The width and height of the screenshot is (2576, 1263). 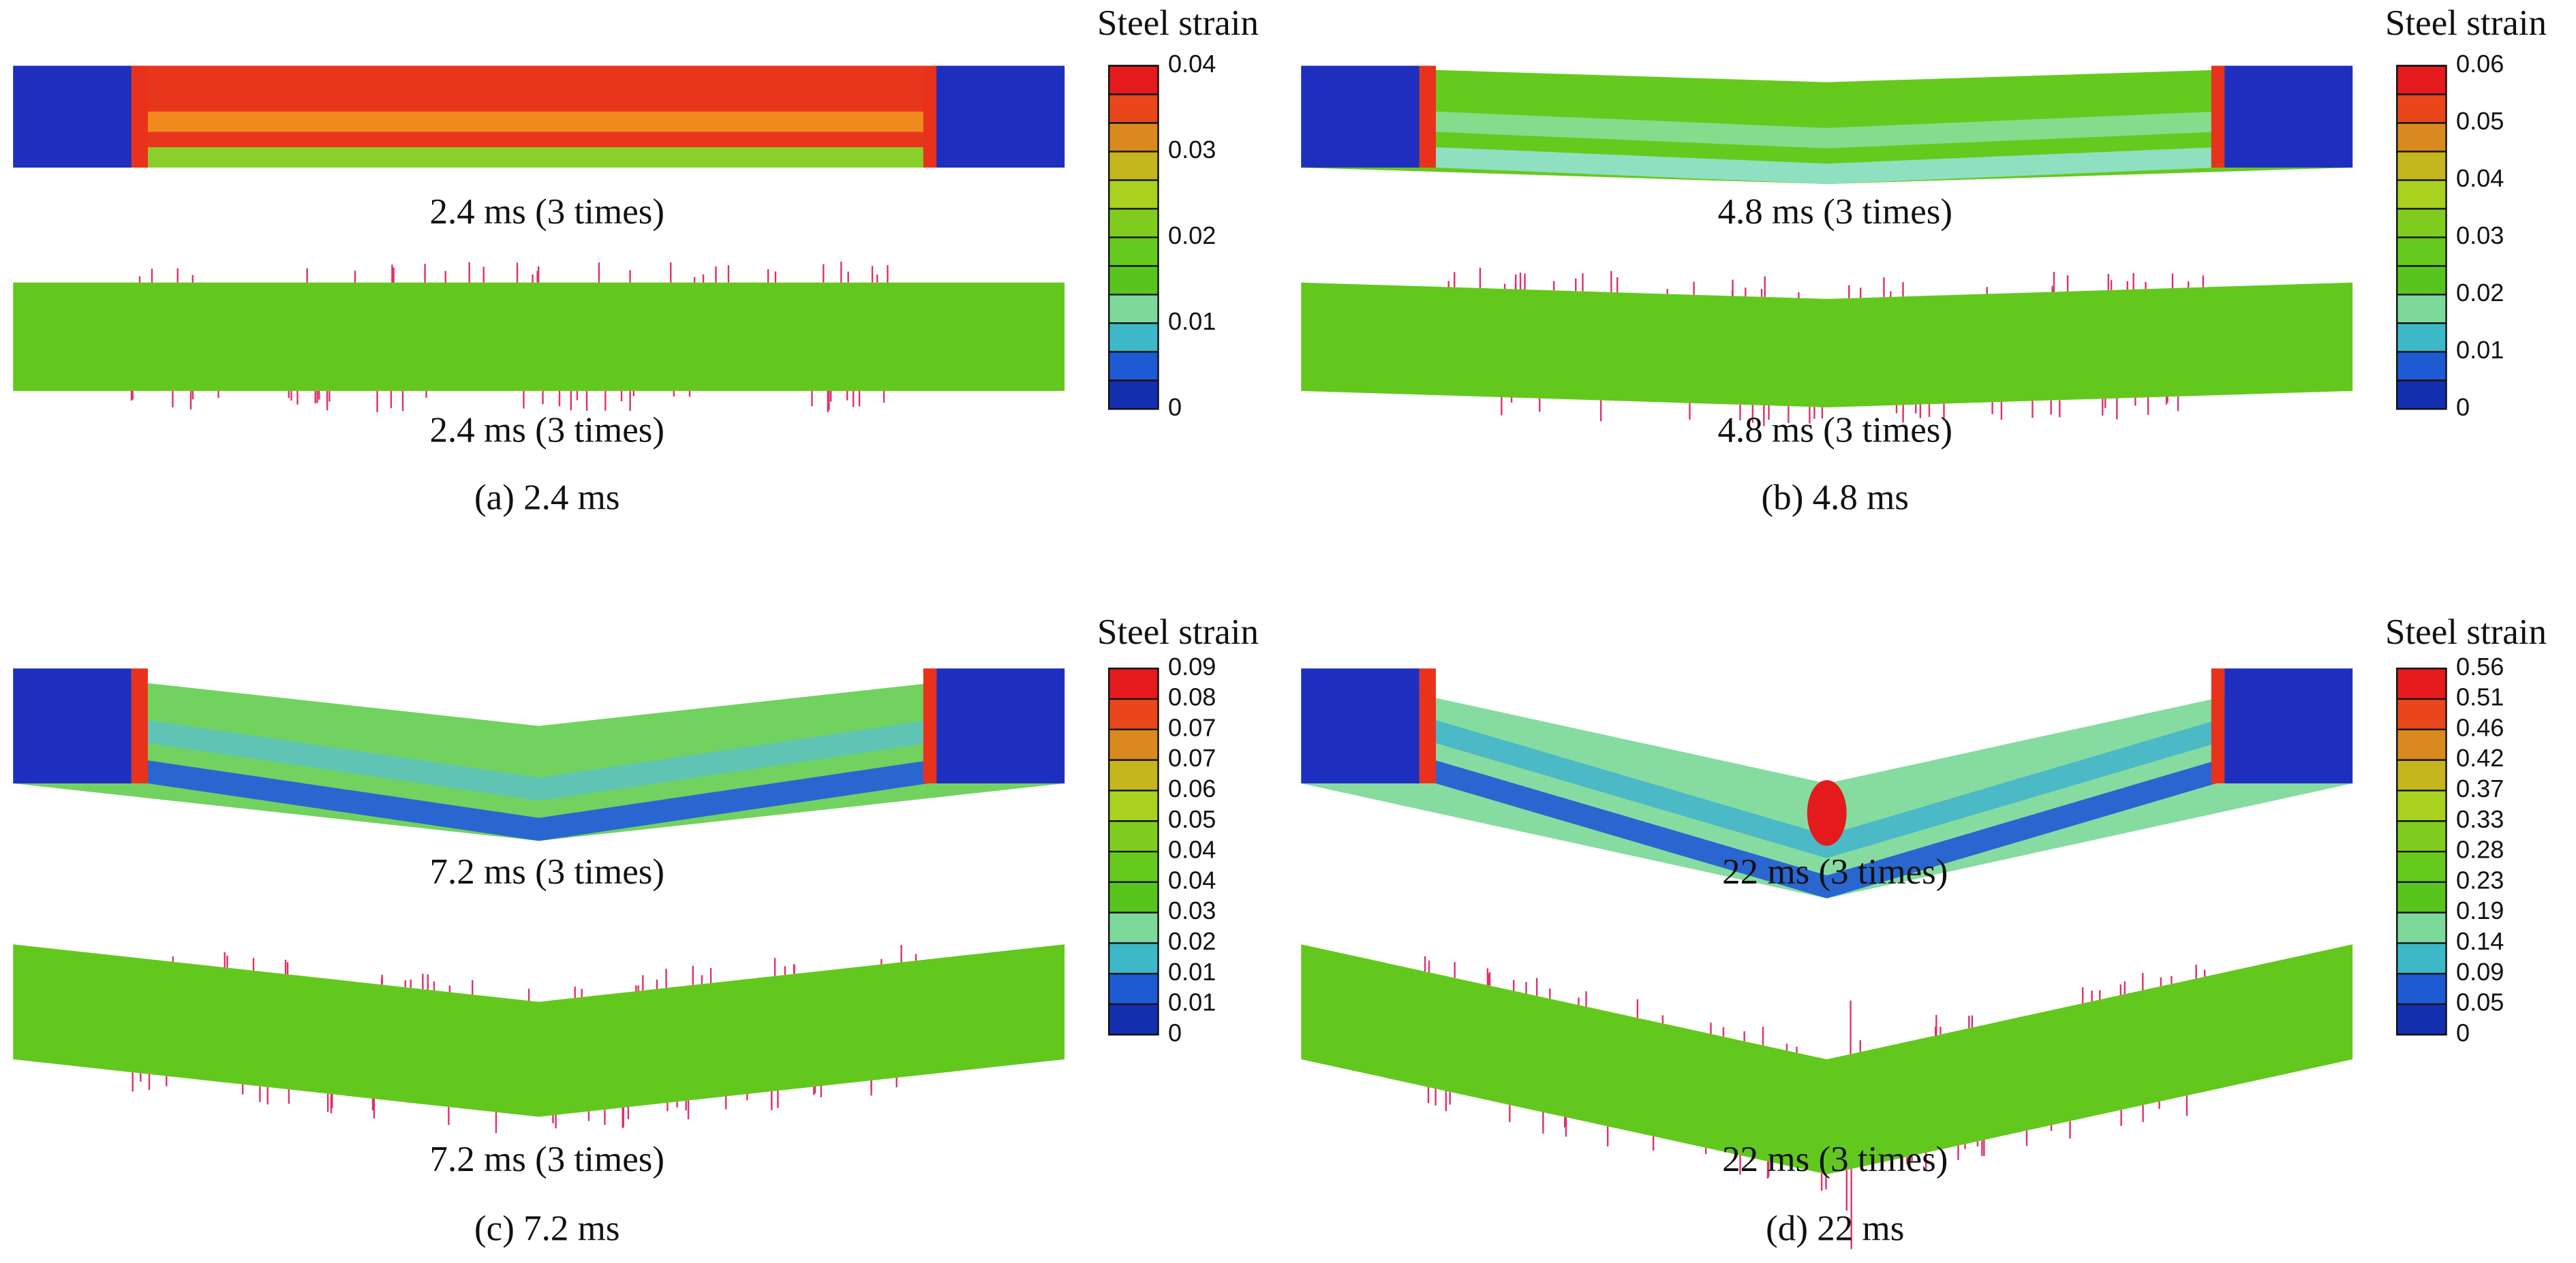 I want to click on panel-caption: (d) 22 ms, so click(x=1835, y=1228).